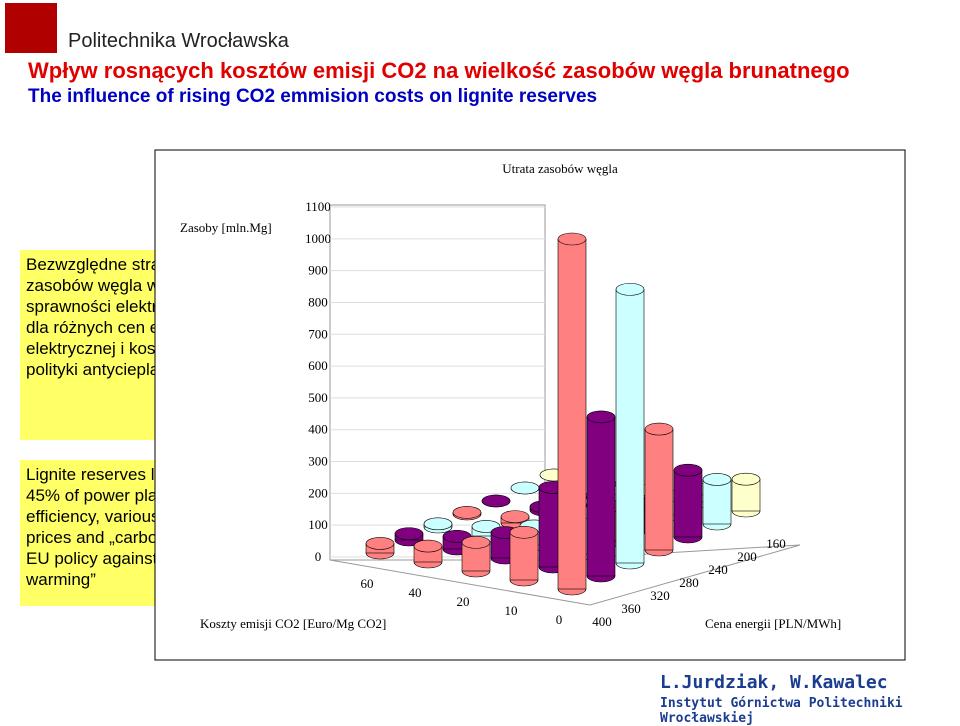  What do you see at coordinates (463, 601) in the screenshot?
I see `x-tick-label: 20` at bounding box center [463, 601].